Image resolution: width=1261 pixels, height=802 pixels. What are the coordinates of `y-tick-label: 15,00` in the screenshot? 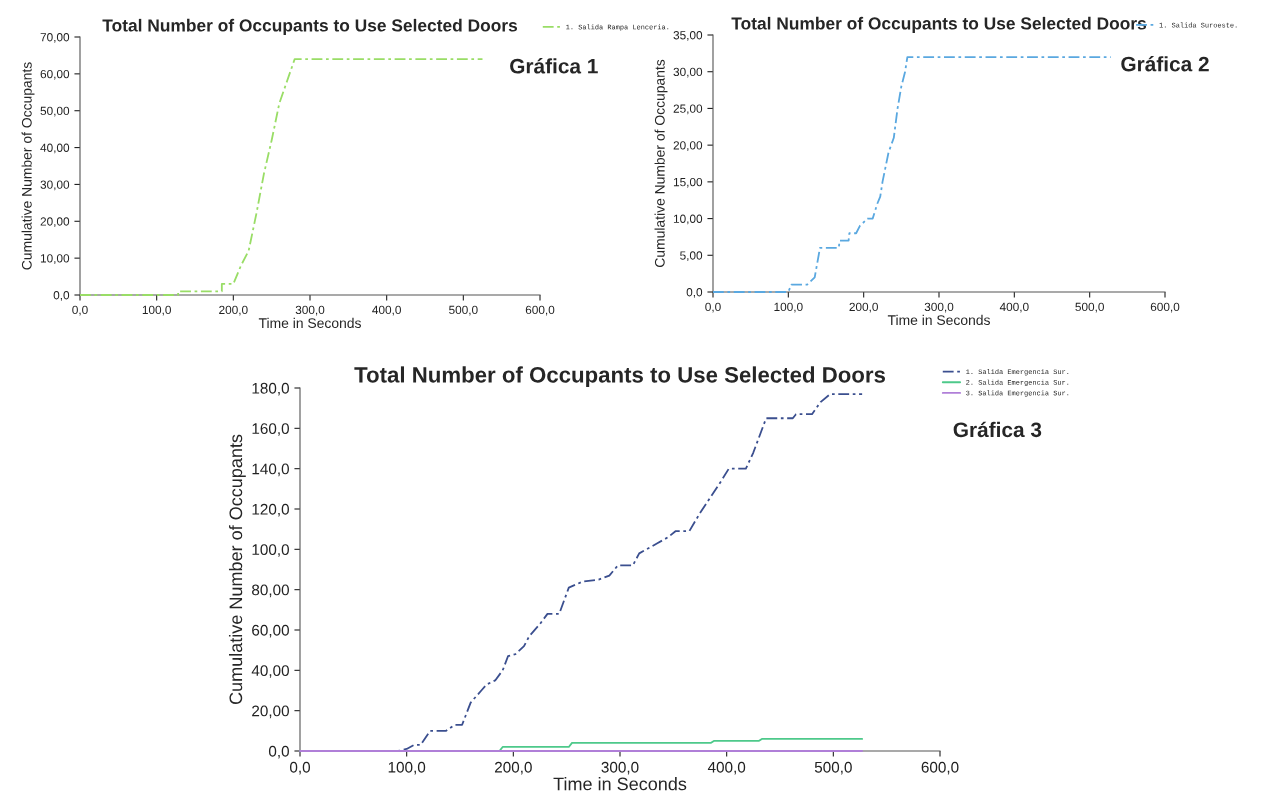 It's located at (688, 182).